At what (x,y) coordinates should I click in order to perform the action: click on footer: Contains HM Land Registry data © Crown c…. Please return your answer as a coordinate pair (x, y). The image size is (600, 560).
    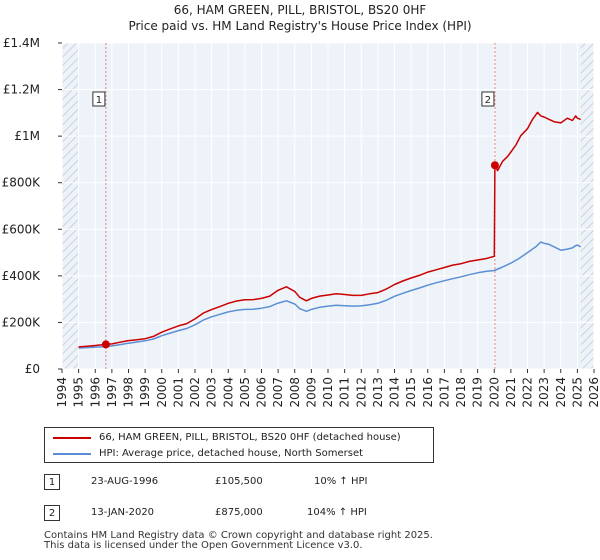
    Looking at the image, I should click on (238, 541).